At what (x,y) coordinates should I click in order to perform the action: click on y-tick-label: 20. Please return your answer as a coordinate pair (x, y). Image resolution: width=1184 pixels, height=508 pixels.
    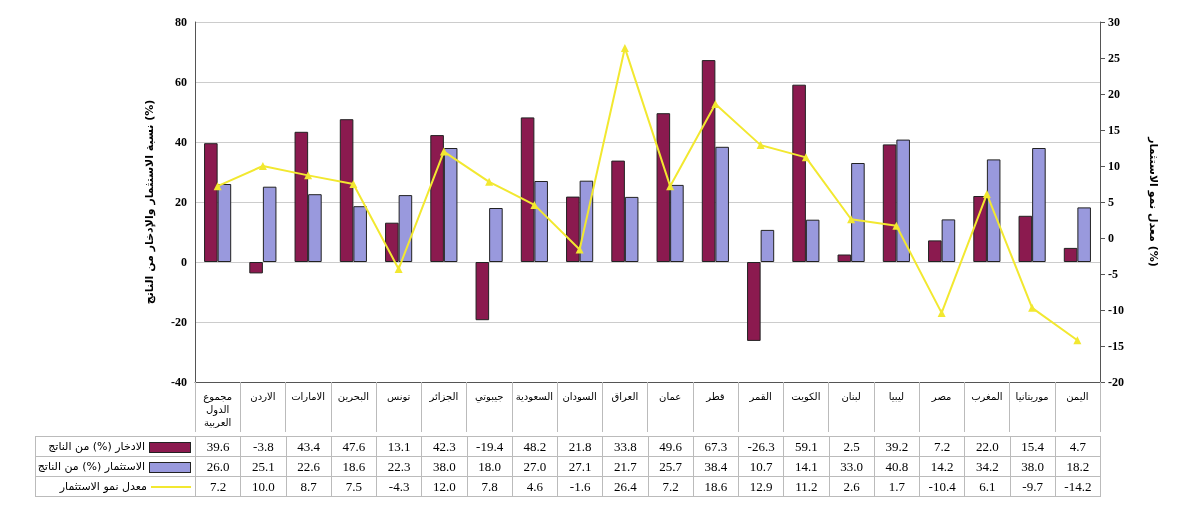
    Looking at the image, I should click on (181, 202).